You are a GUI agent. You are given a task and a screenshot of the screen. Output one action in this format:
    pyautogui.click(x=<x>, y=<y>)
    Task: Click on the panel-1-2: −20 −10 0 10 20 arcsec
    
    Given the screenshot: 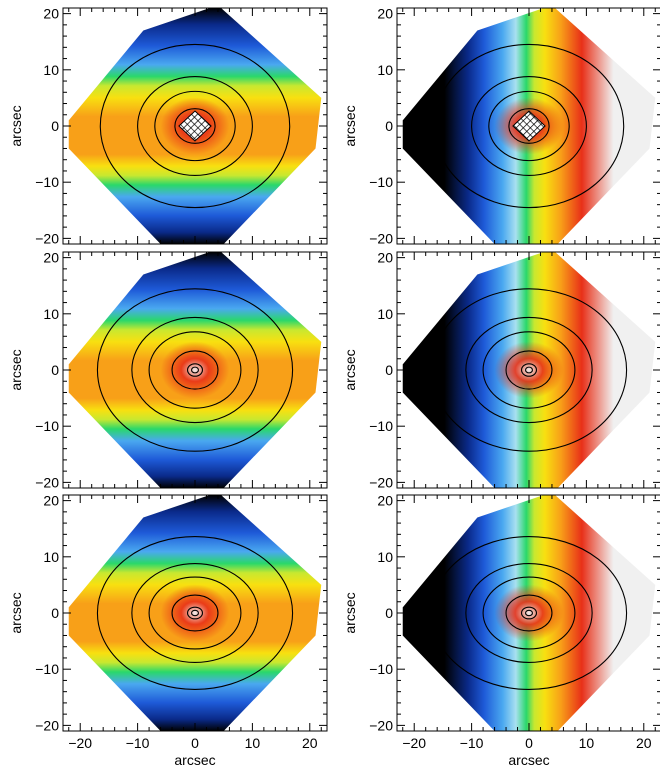 What is the action you would take?
    pyautogui.click(x=501, y=126)
    